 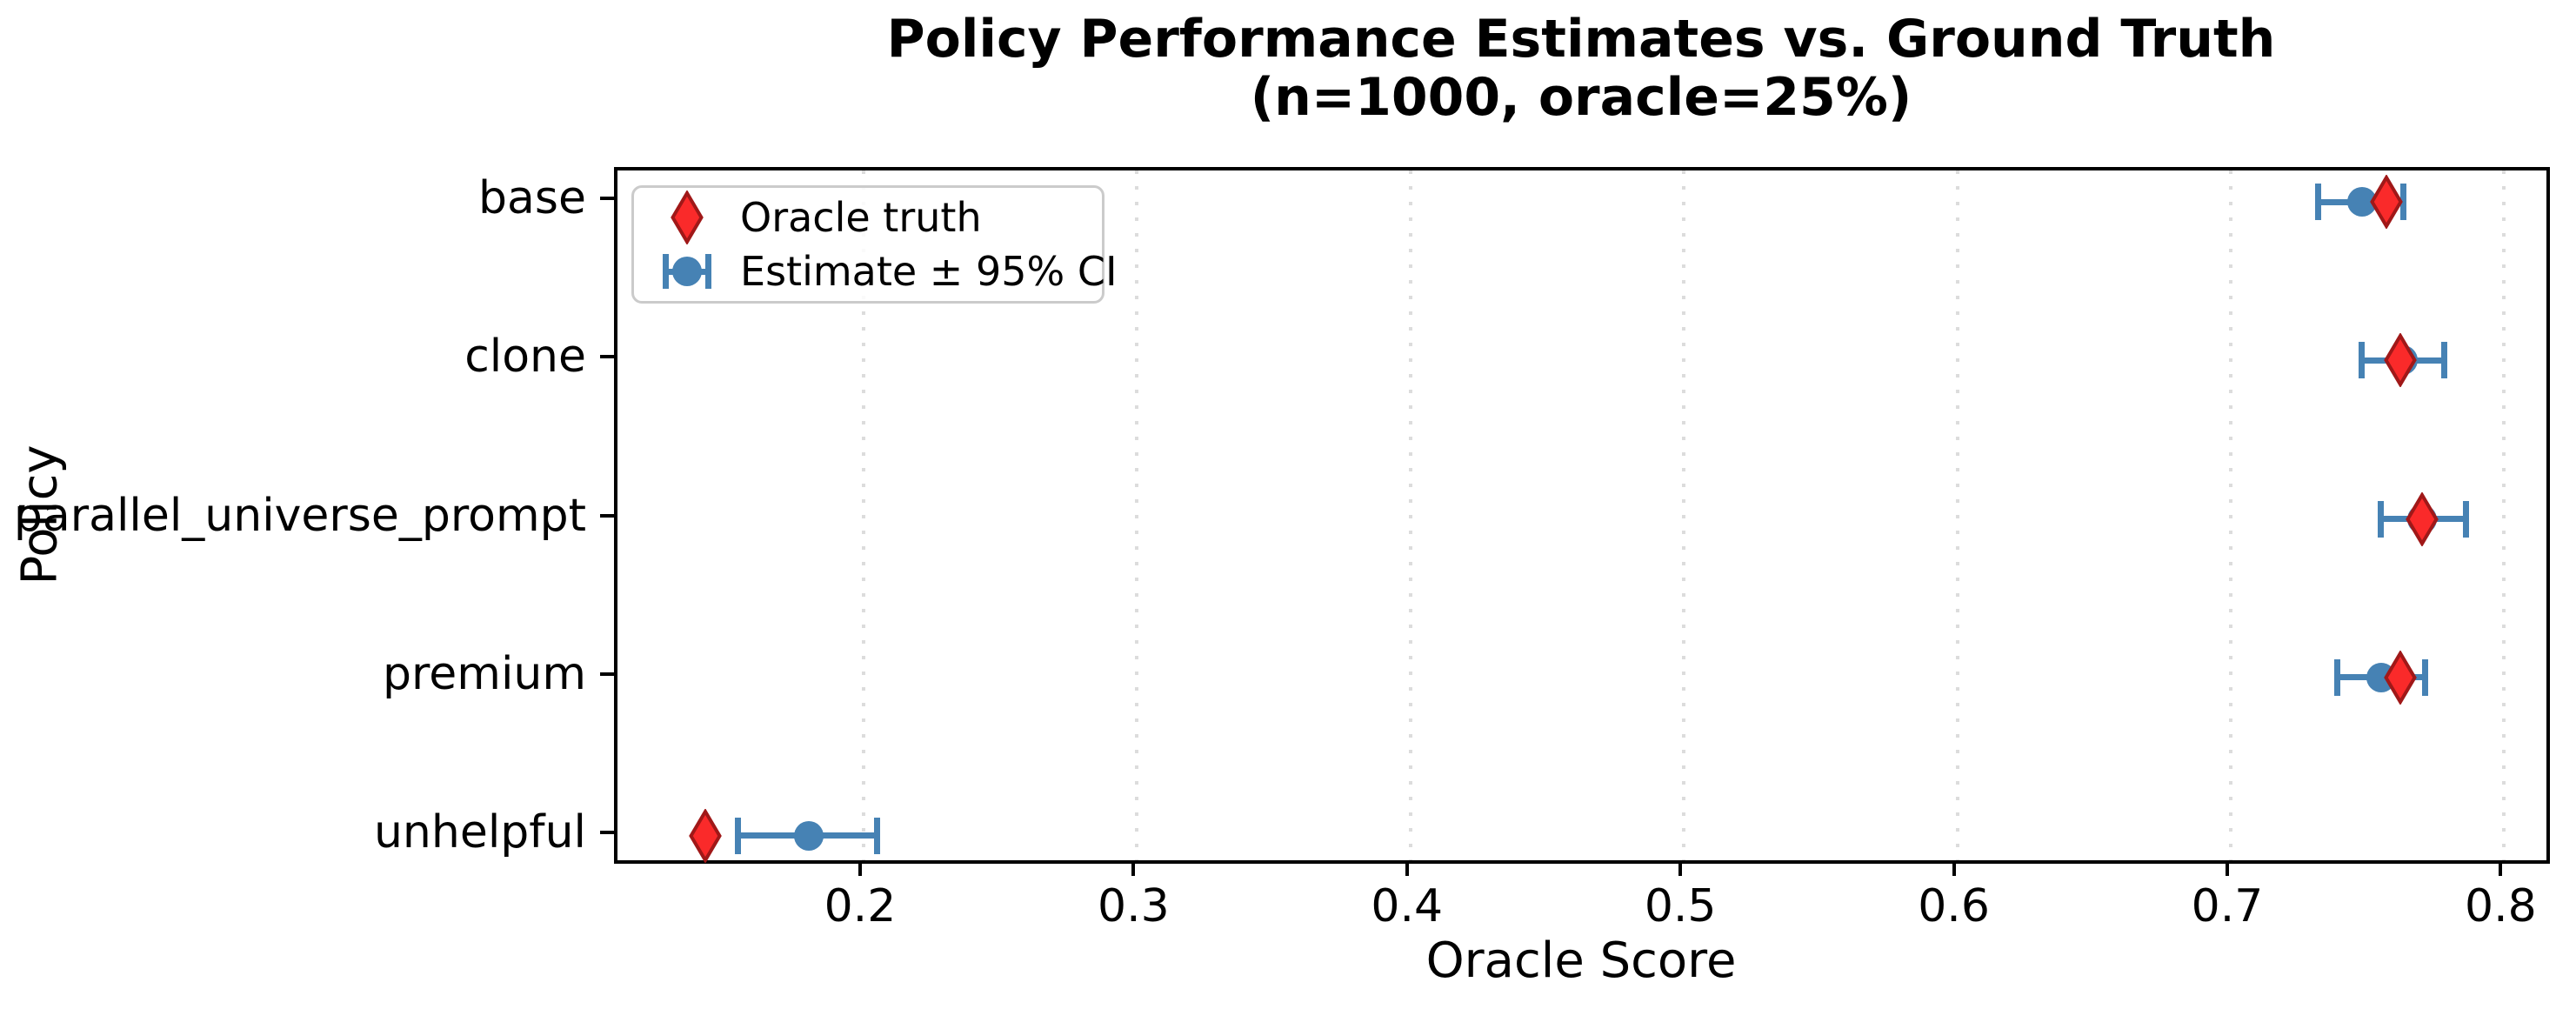 What do you see at coordinates (2227, 906) in the screenshot?
I see `x-tick-label: 0.7` at bounding box center [2227, 906].